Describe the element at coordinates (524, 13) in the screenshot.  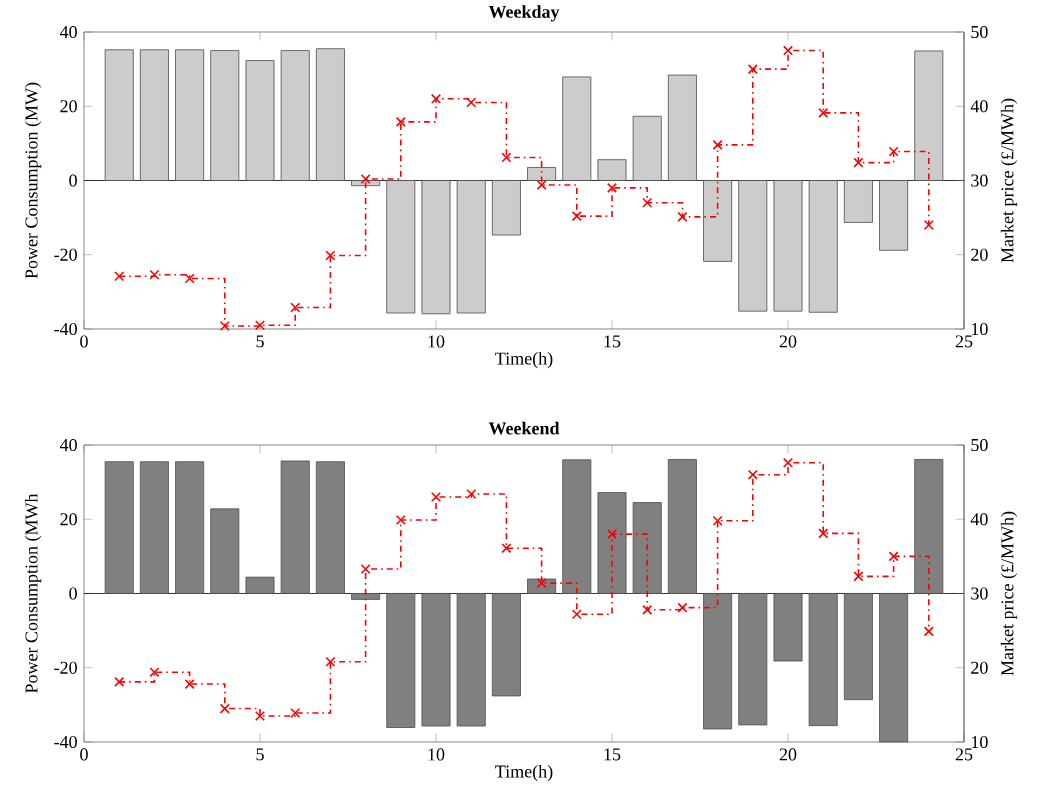
I see `chart-title: Weekday` at that location.